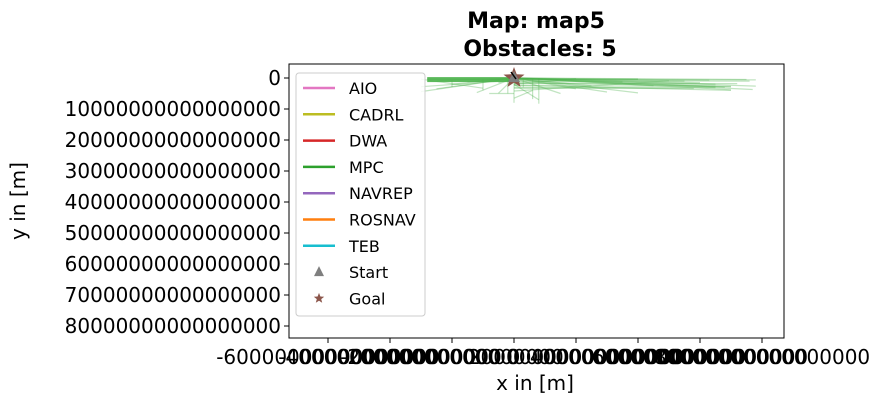 The width and height of the screenshot is (892, 403). What do you see at coordinates (535, 383) in the screenshot?
I see `x-axis-label: x in [m]` at bounding box center [535, 383].